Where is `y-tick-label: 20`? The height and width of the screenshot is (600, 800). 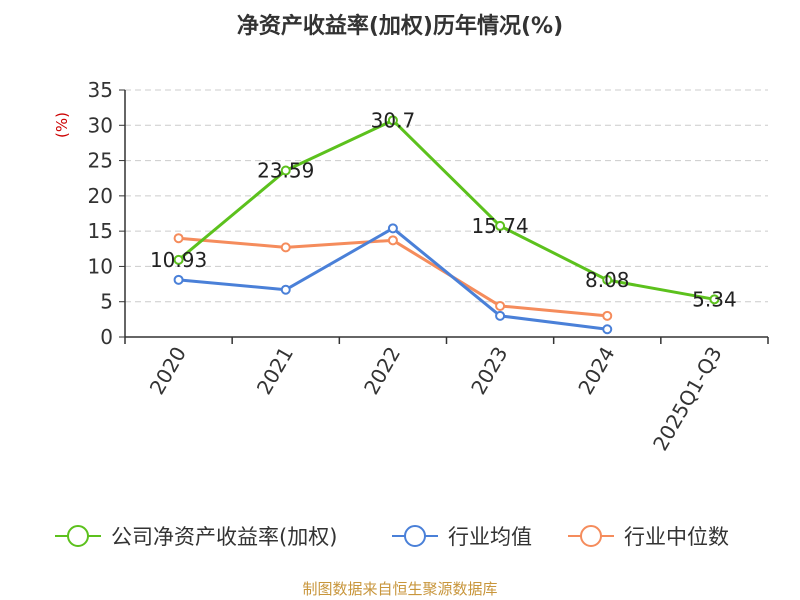 y-tick-label: 20 is located at coordinates (100, 196).